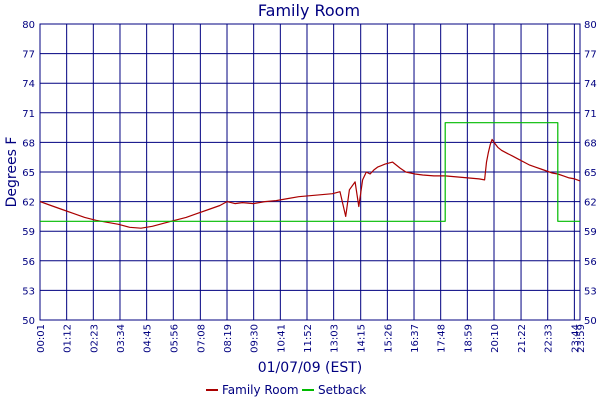 The image size is (600, 400). Describe the element at coordinates (442, 338) in the screenshot. I see `x-tick-label: 17:48` at that location.